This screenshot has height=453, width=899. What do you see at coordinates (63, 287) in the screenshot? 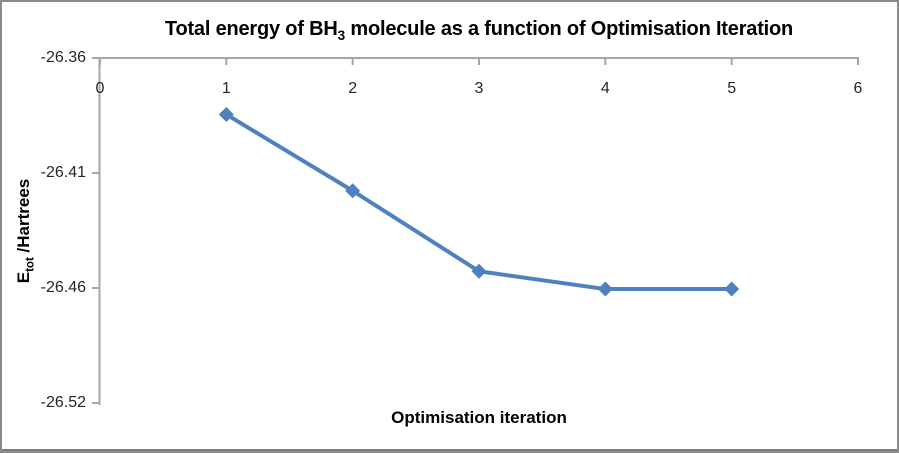
I see `y-tick-label: -26.46` at bounding box center [63, 287].